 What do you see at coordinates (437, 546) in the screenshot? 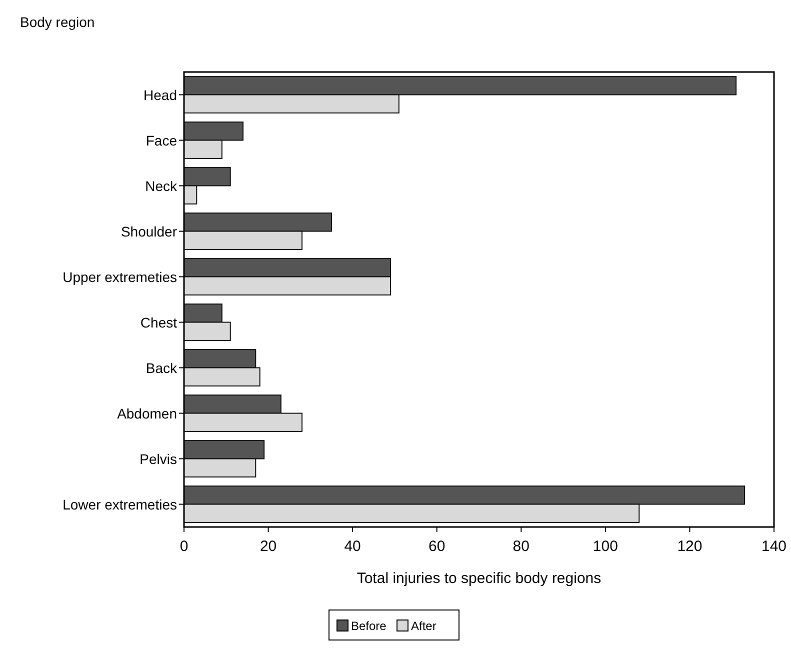
I see `x-tick-label: 60` at bounding box center [437, 546].